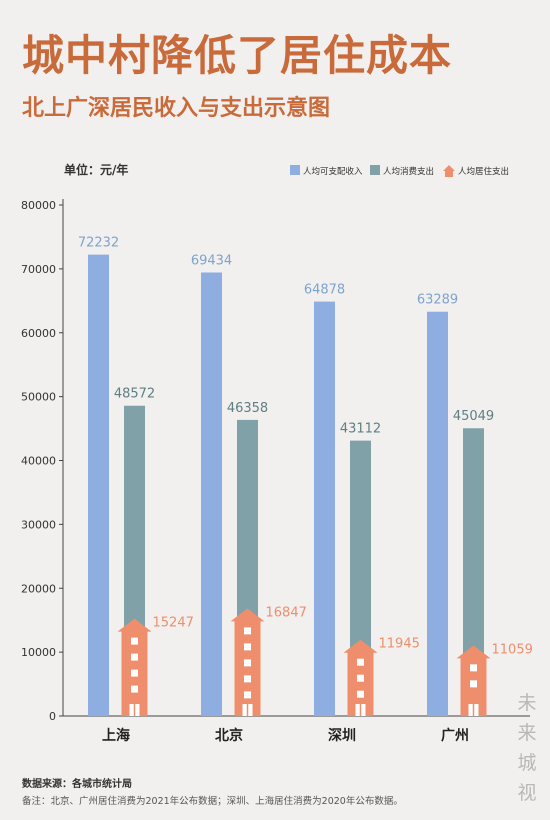  I want to click on x-category-label: 北京, so click(229, 735).